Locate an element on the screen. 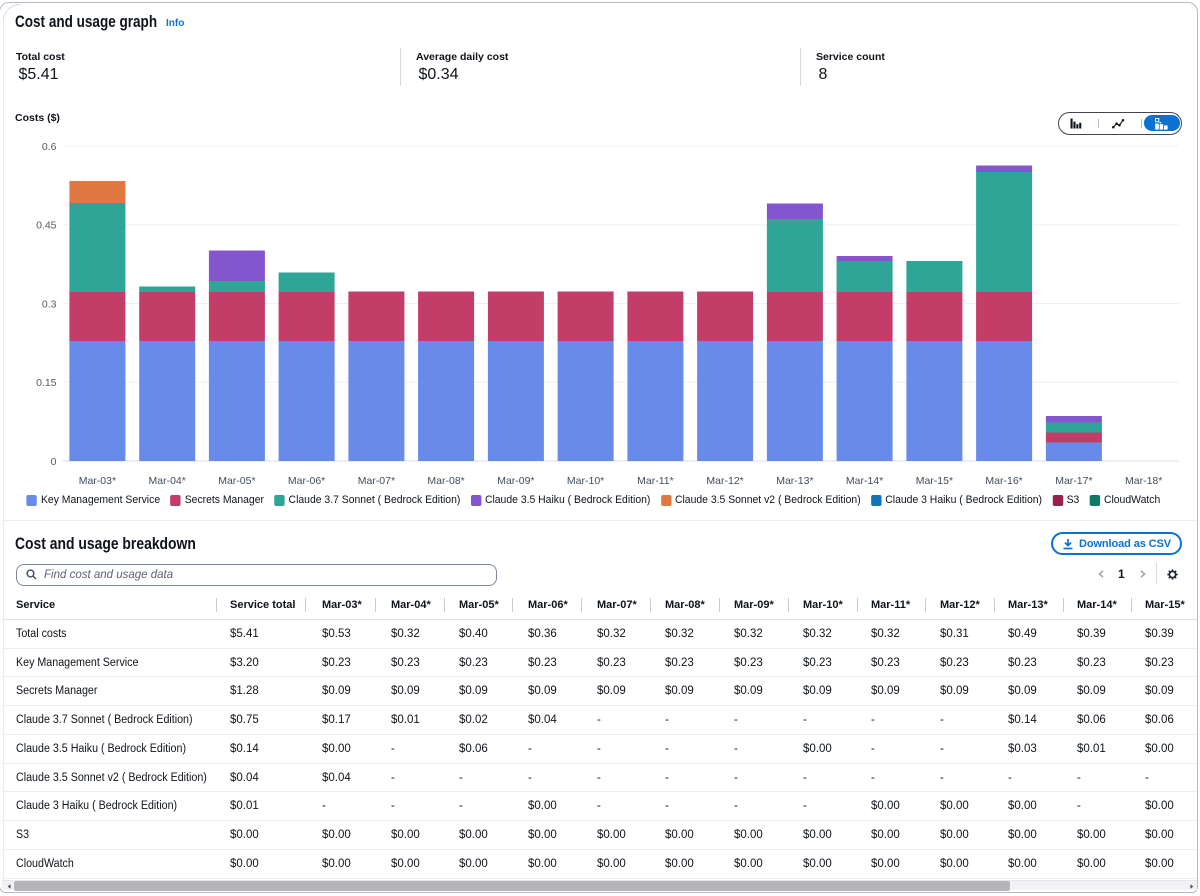 This screenshot has width=1200, height=896. svg-text: 0.15 is located at coordinates (46, 383).